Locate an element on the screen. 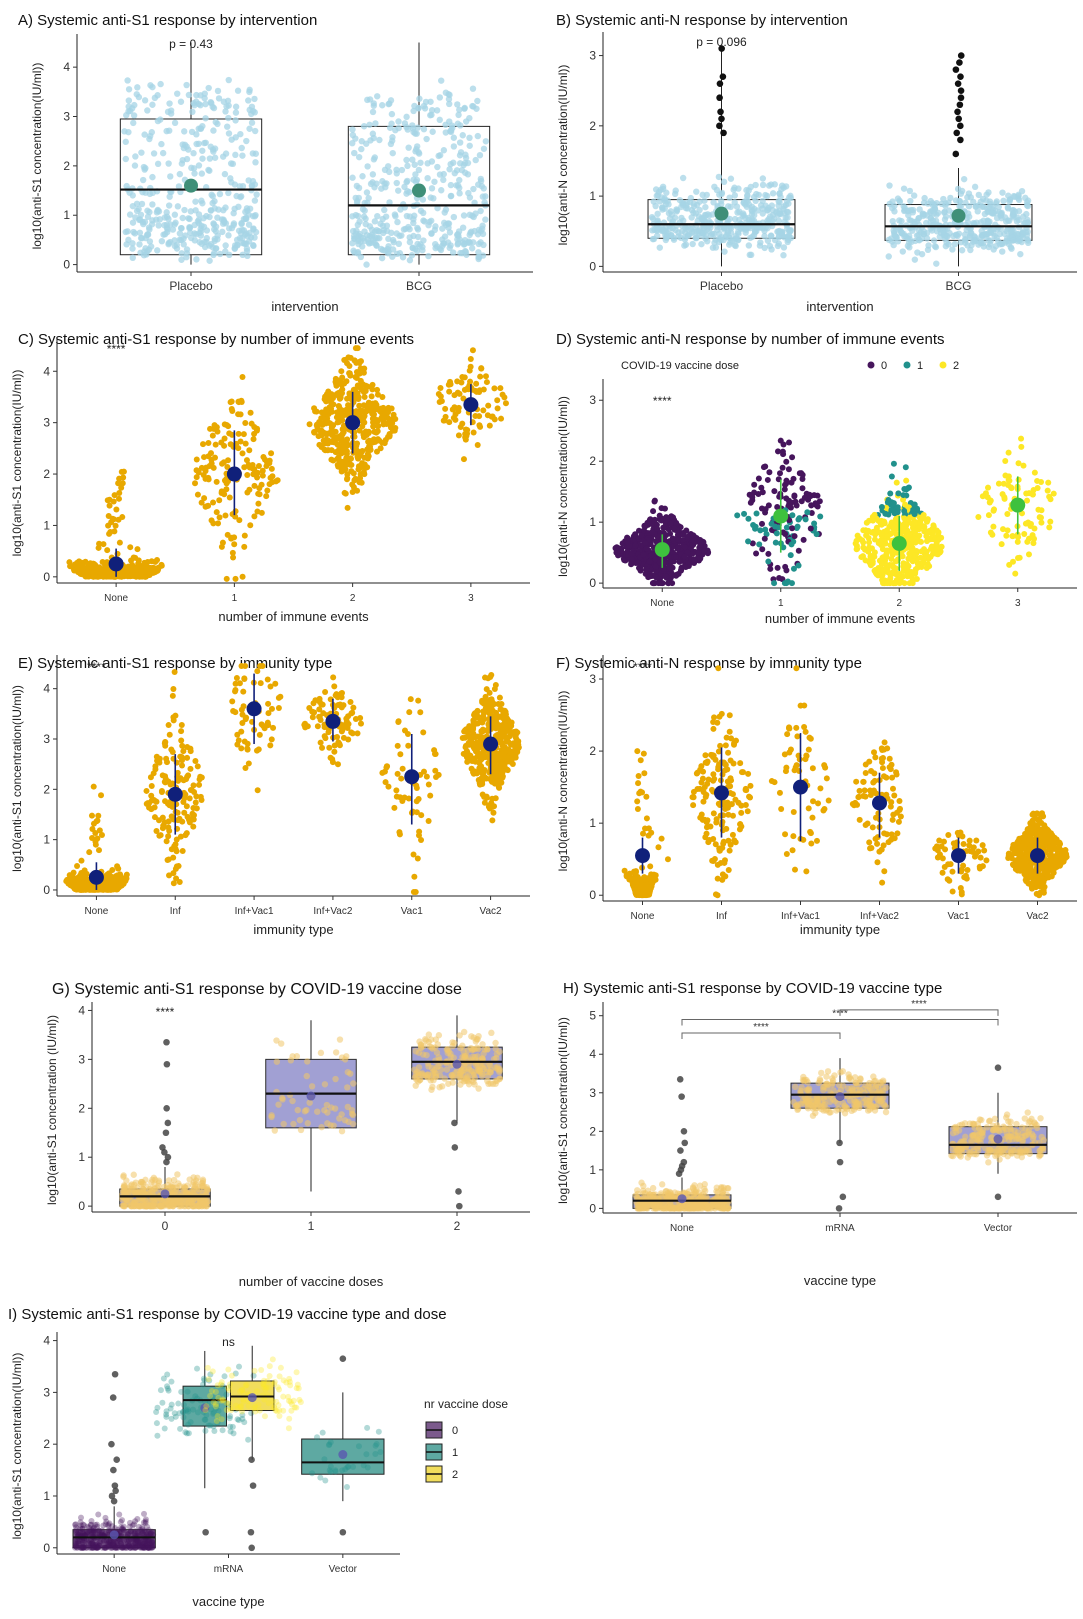 This screenshot has height=1619, width=1083. x-tick-label: BCG is located at coordinates (958, 286).